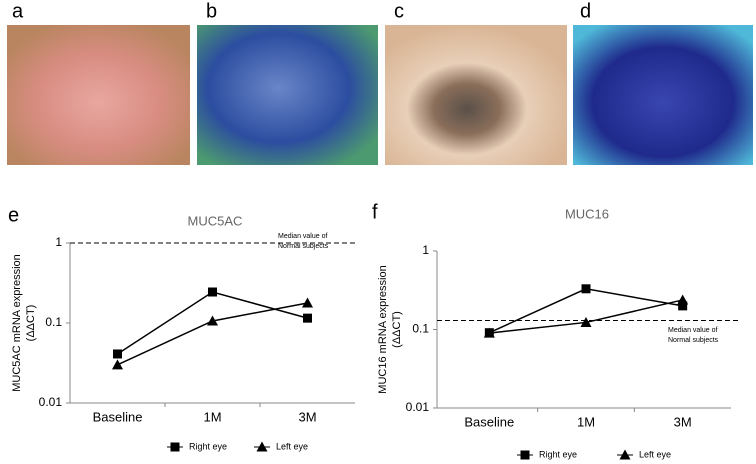 This screenshot has width=756, height=464. Describe the element at coordinates (215, 220) in the screenshot. I see `chart-title: MUC5AC` at that location.